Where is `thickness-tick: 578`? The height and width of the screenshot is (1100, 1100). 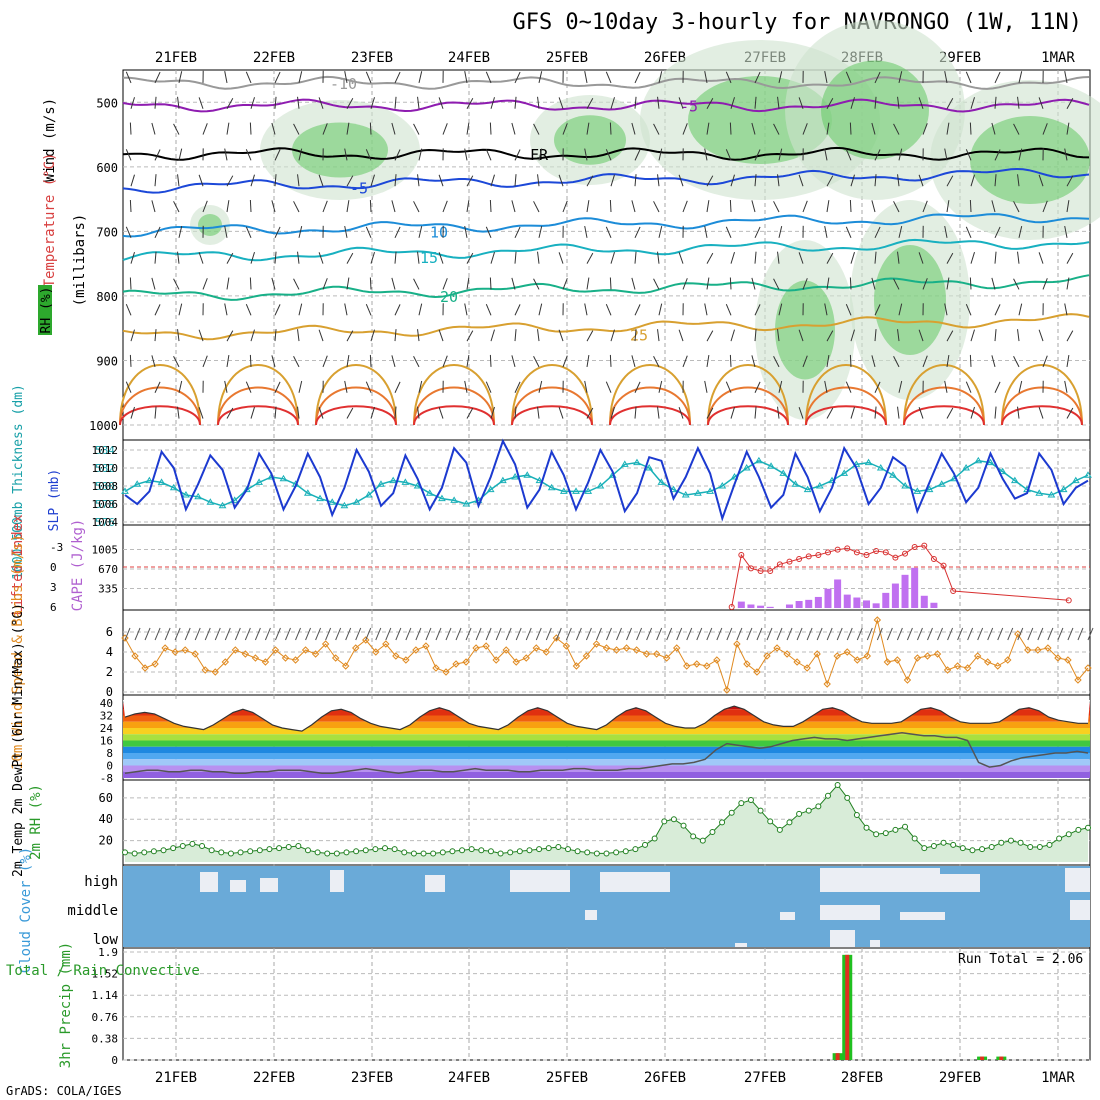 thickness-tick: 578 is located at coordinates (105, 504).